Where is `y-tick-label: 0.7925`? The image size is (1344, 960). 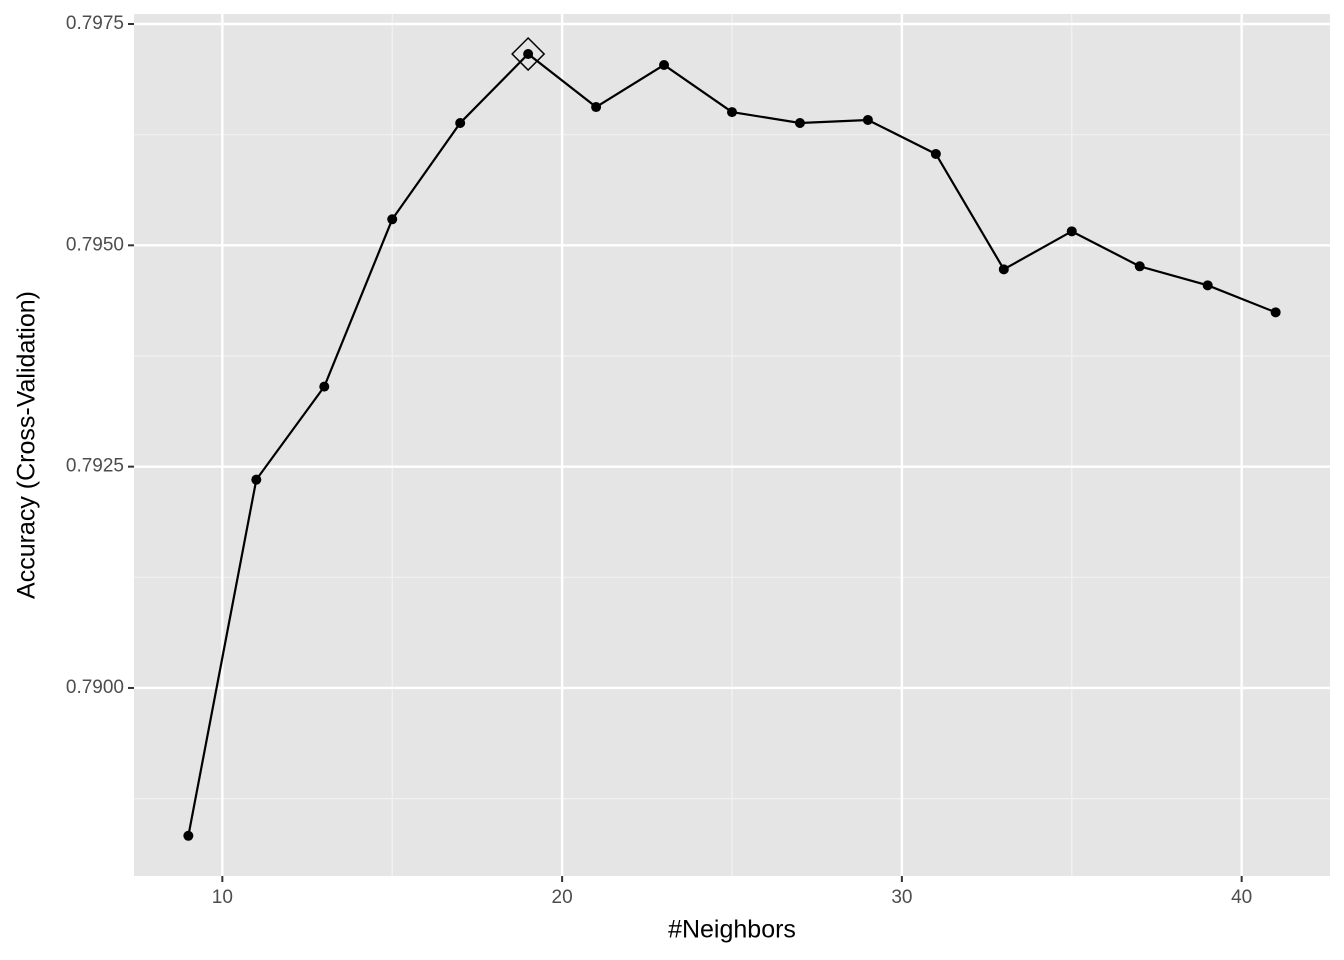 y-tick-label: 0.7925 is located at coordinates (95, 466).